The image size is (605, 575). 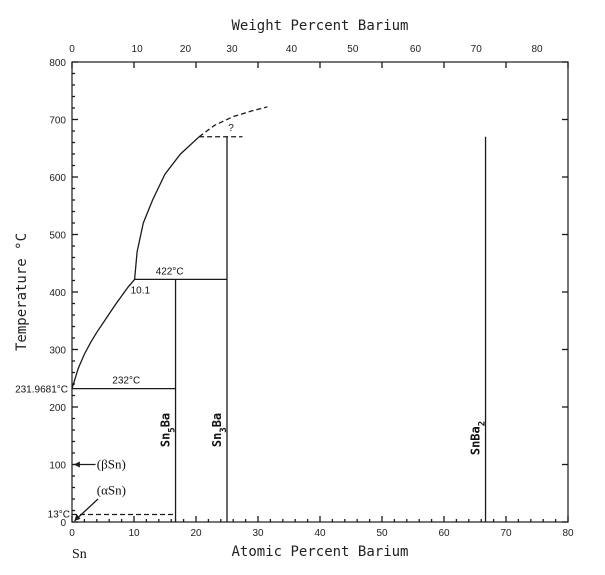 What do you see at coordinates (320, 533) in the screenshot?
I see `x-tick-label: 40` at bounding box center [320, 533].